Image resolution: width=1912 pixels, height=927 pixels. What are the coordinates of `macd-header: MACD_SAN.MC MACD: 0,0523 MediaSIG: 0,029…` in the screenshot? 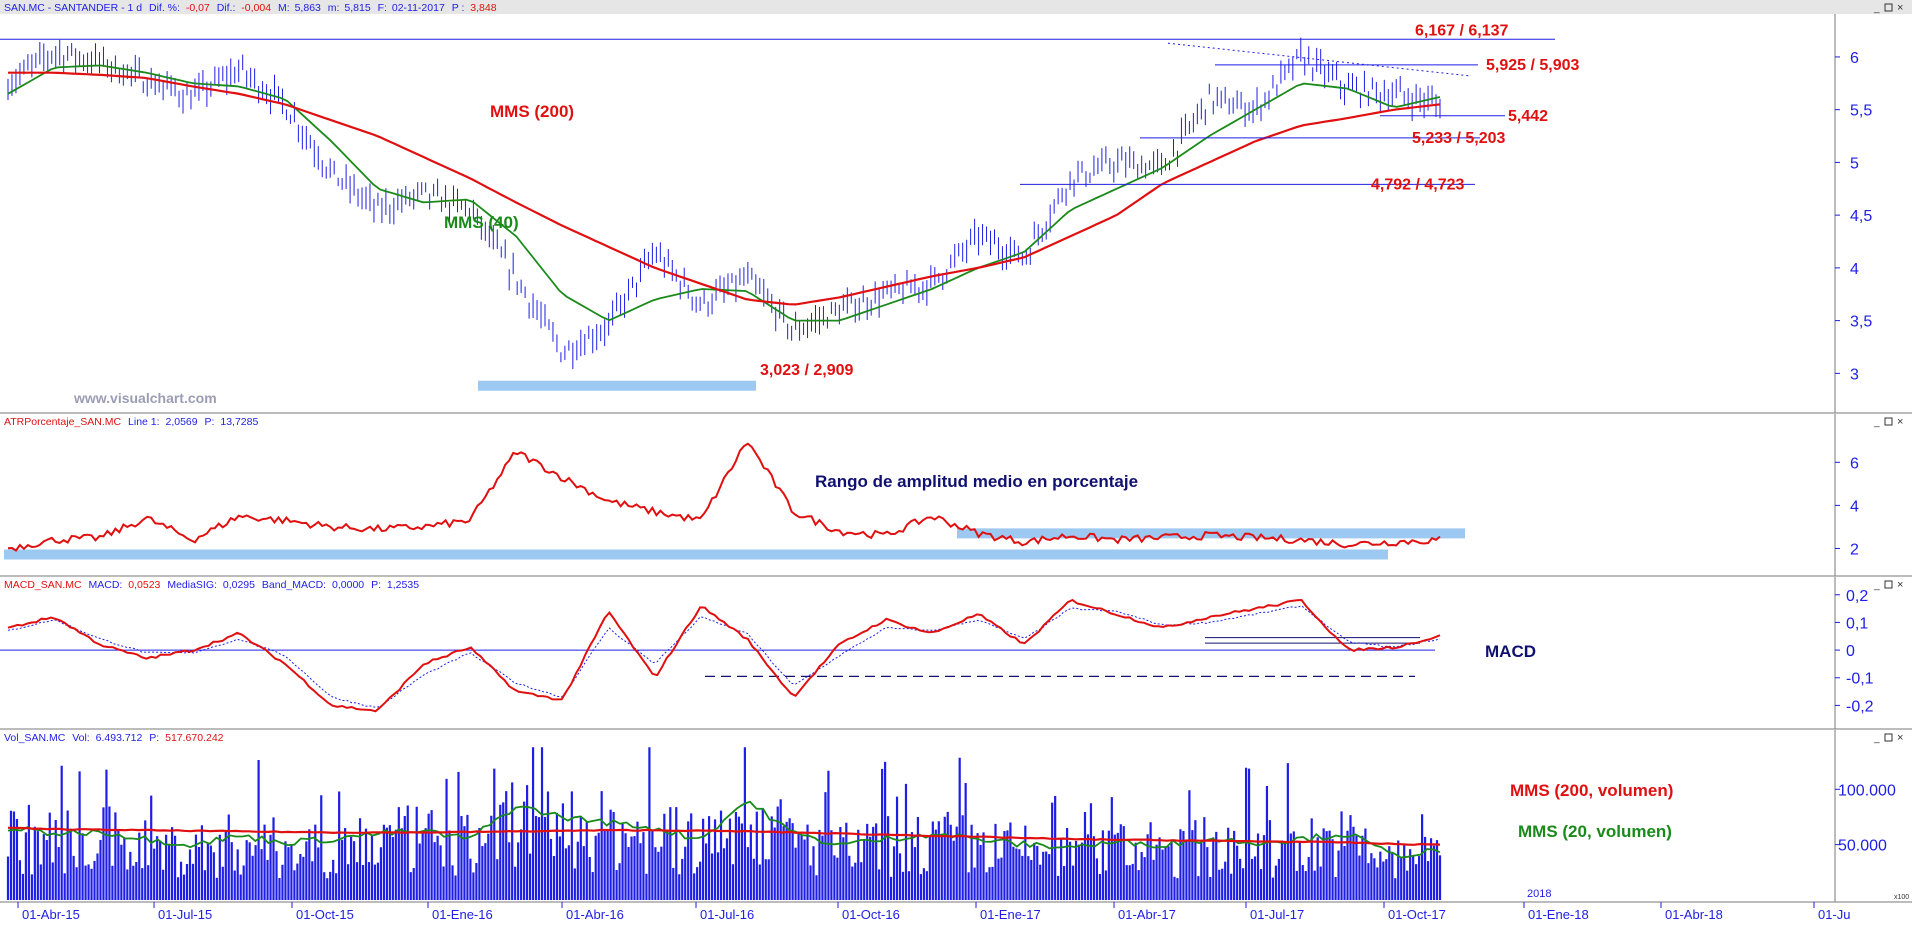 It's located at (211, 585).